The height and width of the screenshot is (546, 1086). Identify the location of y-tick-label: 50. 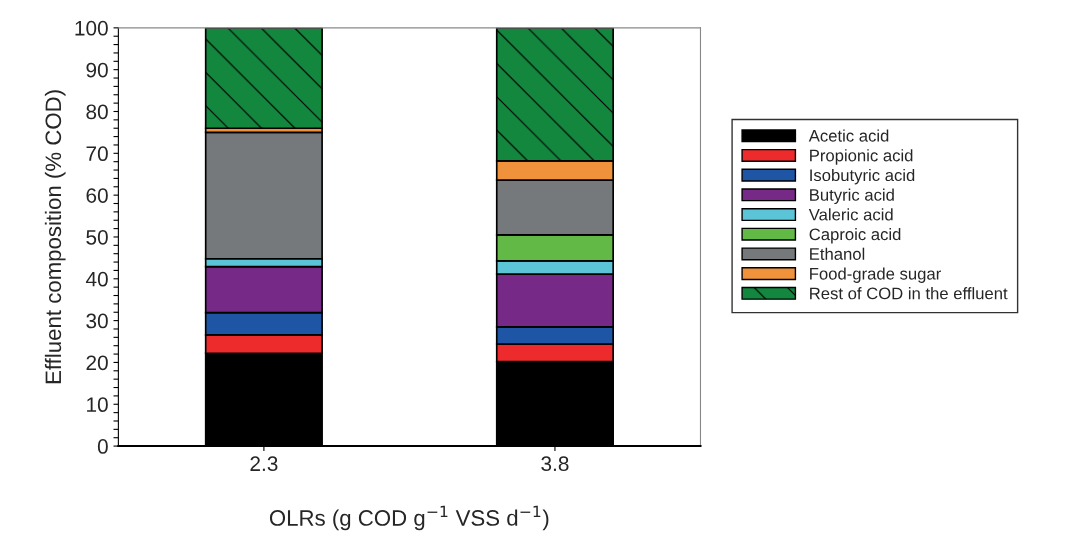
(97, 237).